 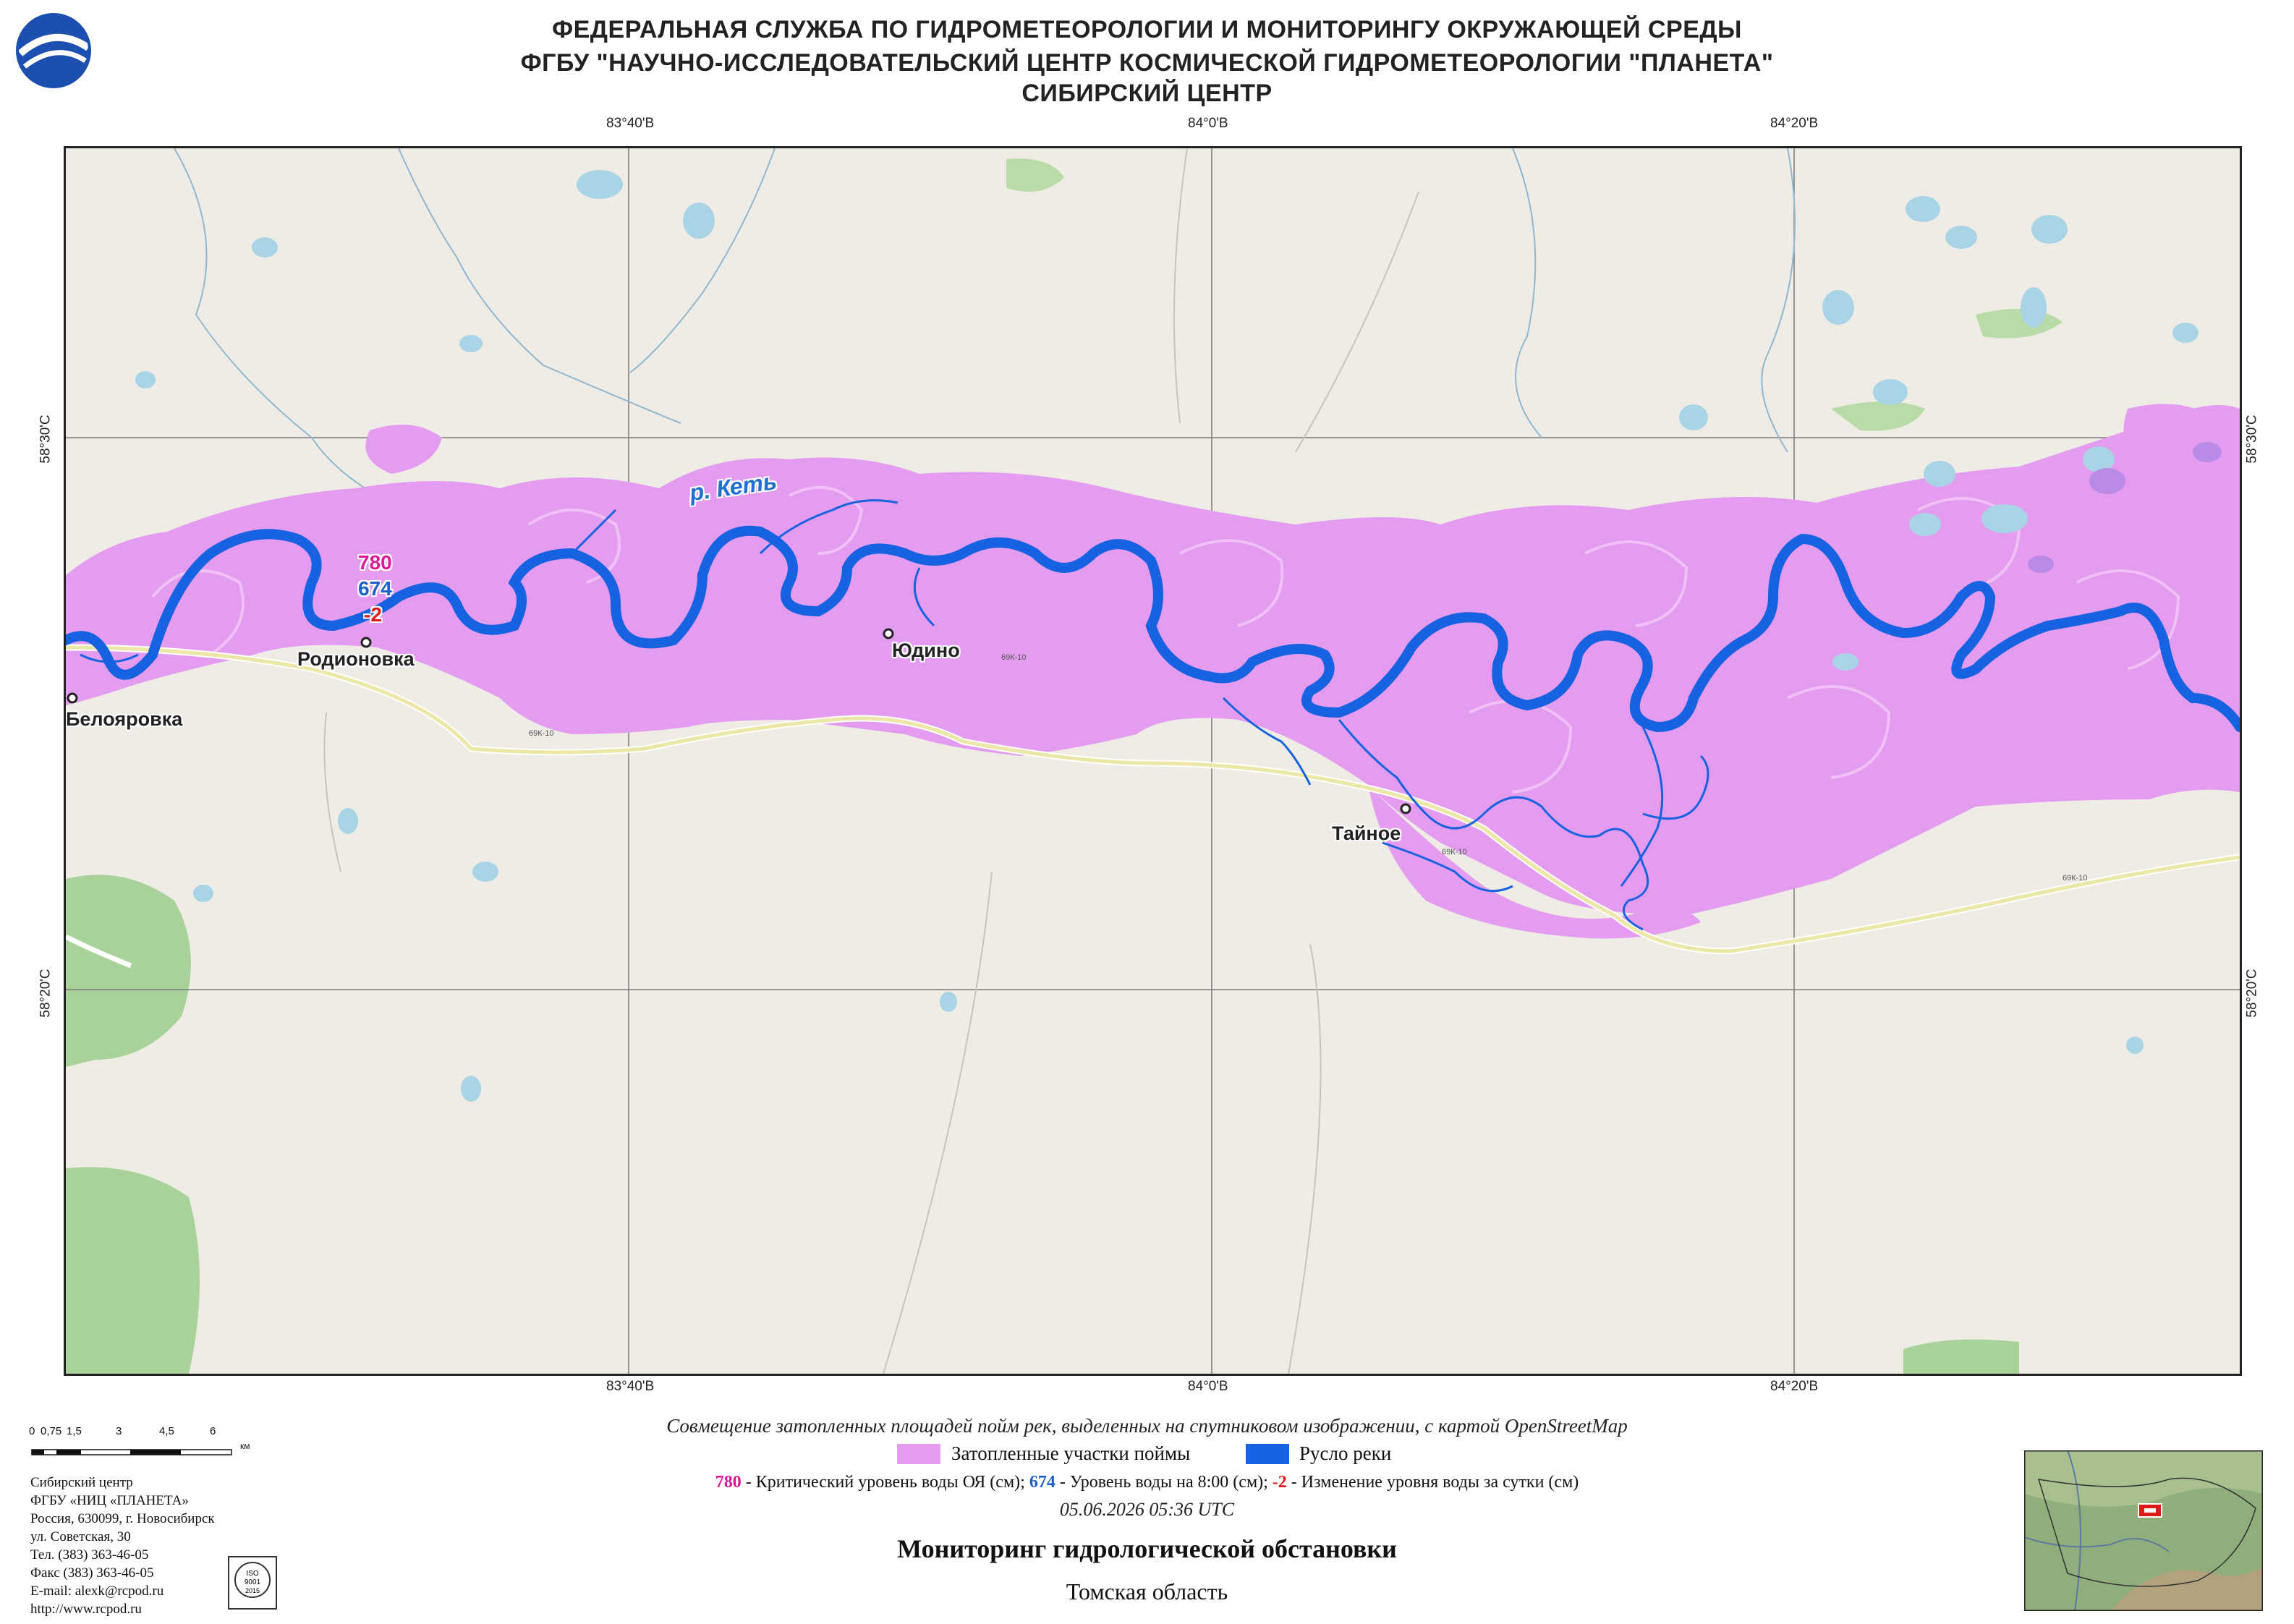 I want to click on iso-text: 2015, so click(x=252, y=1590).